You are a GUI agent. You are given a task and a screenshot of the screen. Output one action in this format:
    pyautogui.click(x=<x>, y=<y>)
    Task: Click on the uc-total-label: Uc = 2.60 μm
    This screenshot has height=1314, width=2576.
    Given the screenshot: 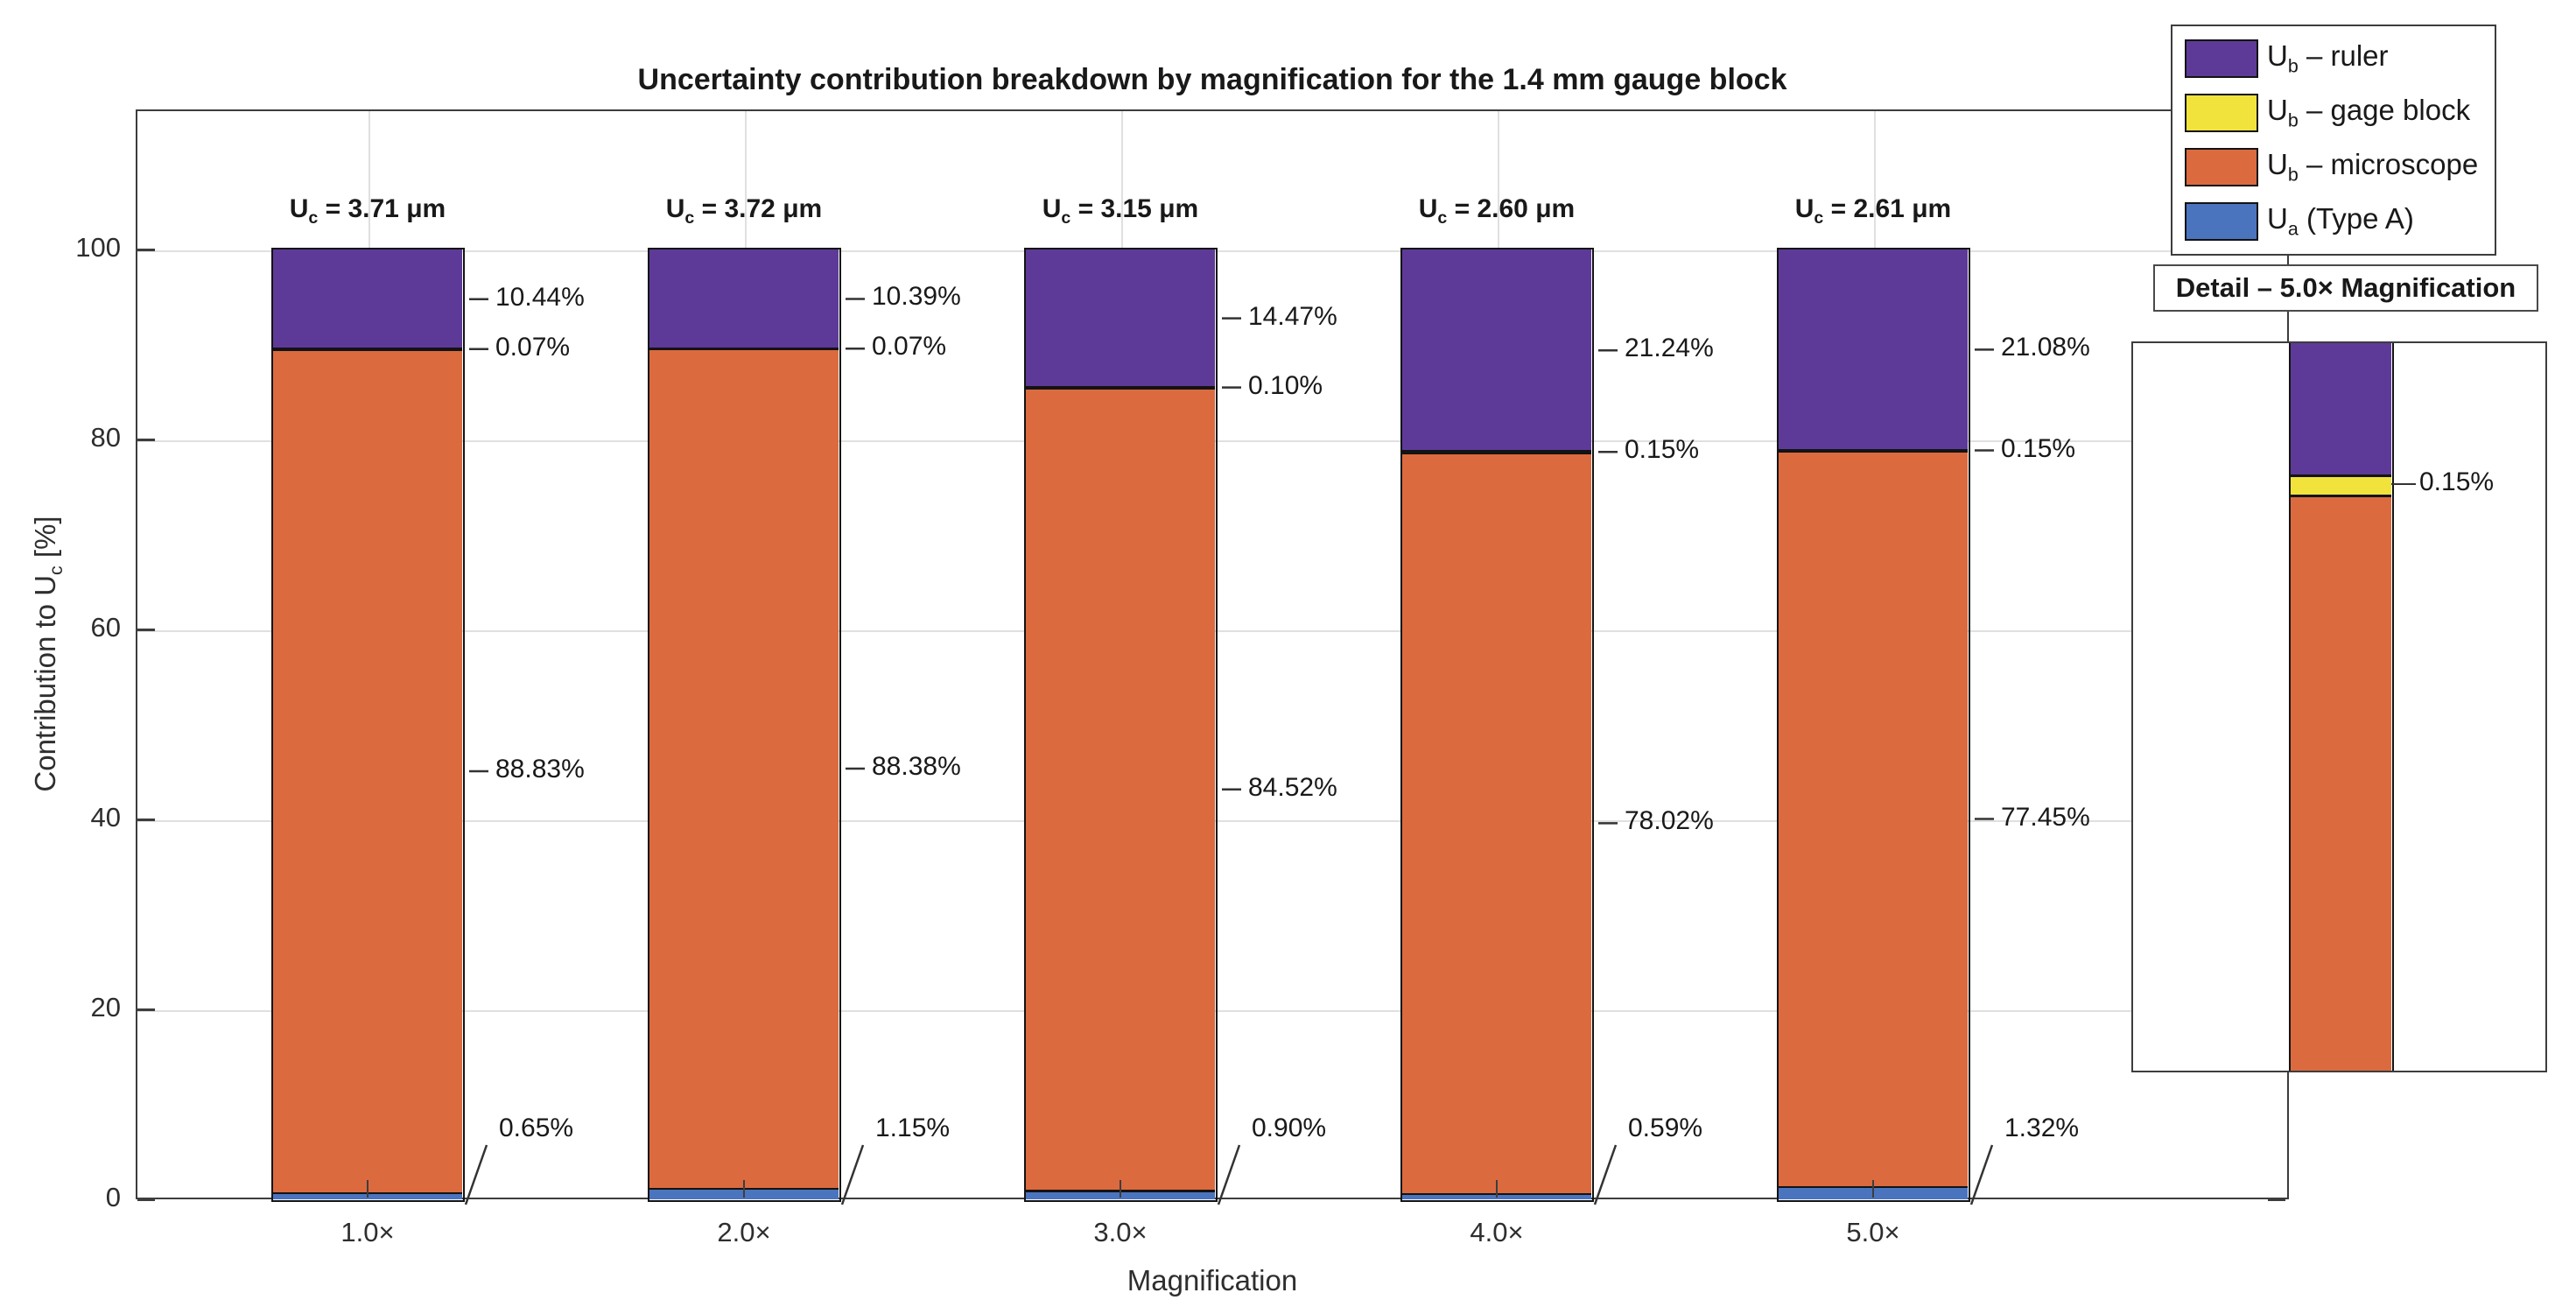 What is the action you would take?
    pyautogui.click(x=1497, y=211)
    